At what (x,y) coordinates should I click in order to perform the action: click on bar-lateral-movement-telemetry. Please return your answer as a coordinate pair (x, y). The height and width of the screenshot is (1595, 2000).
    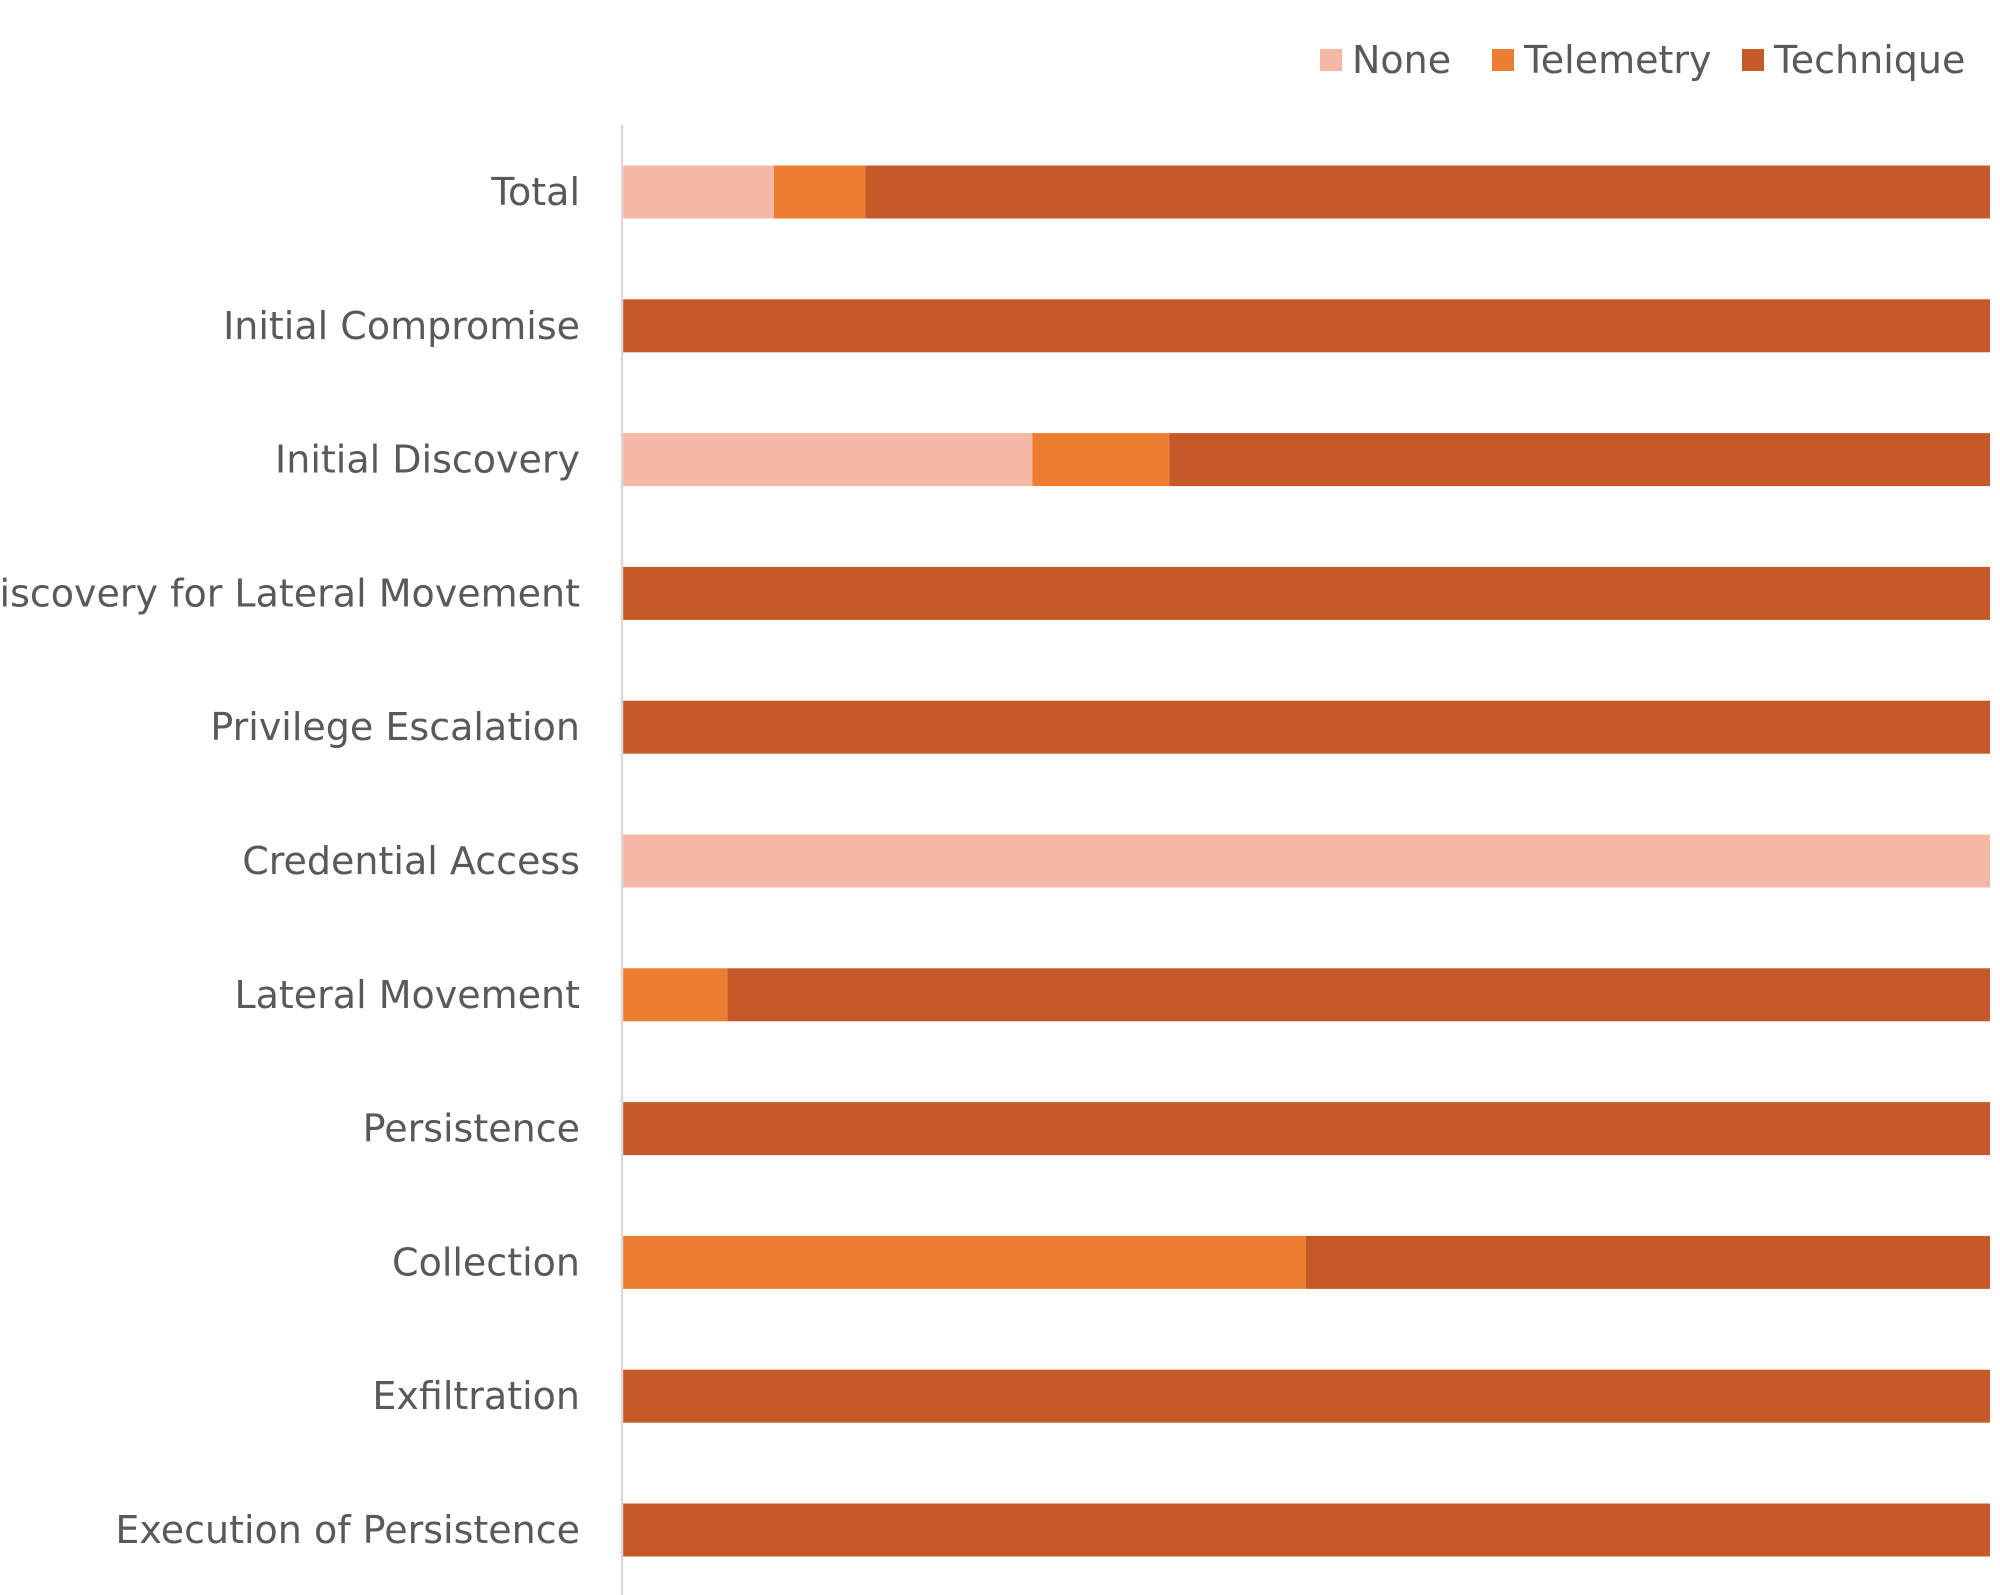
    Looking at the image, I should click on (675, 995).